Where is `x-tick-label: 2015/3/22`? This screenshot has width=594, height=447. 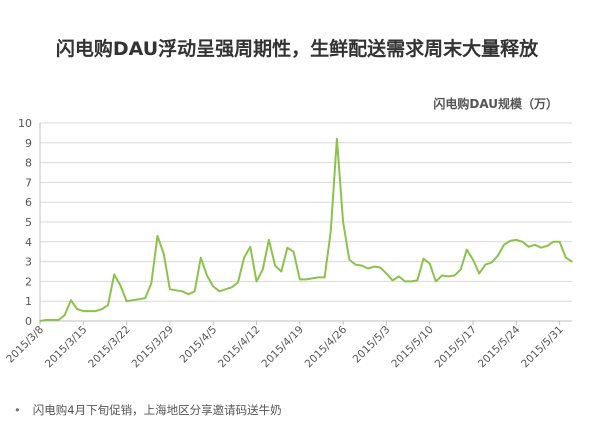
x-tick-label: 2015/3/22 is located at coordinates (109, 347).